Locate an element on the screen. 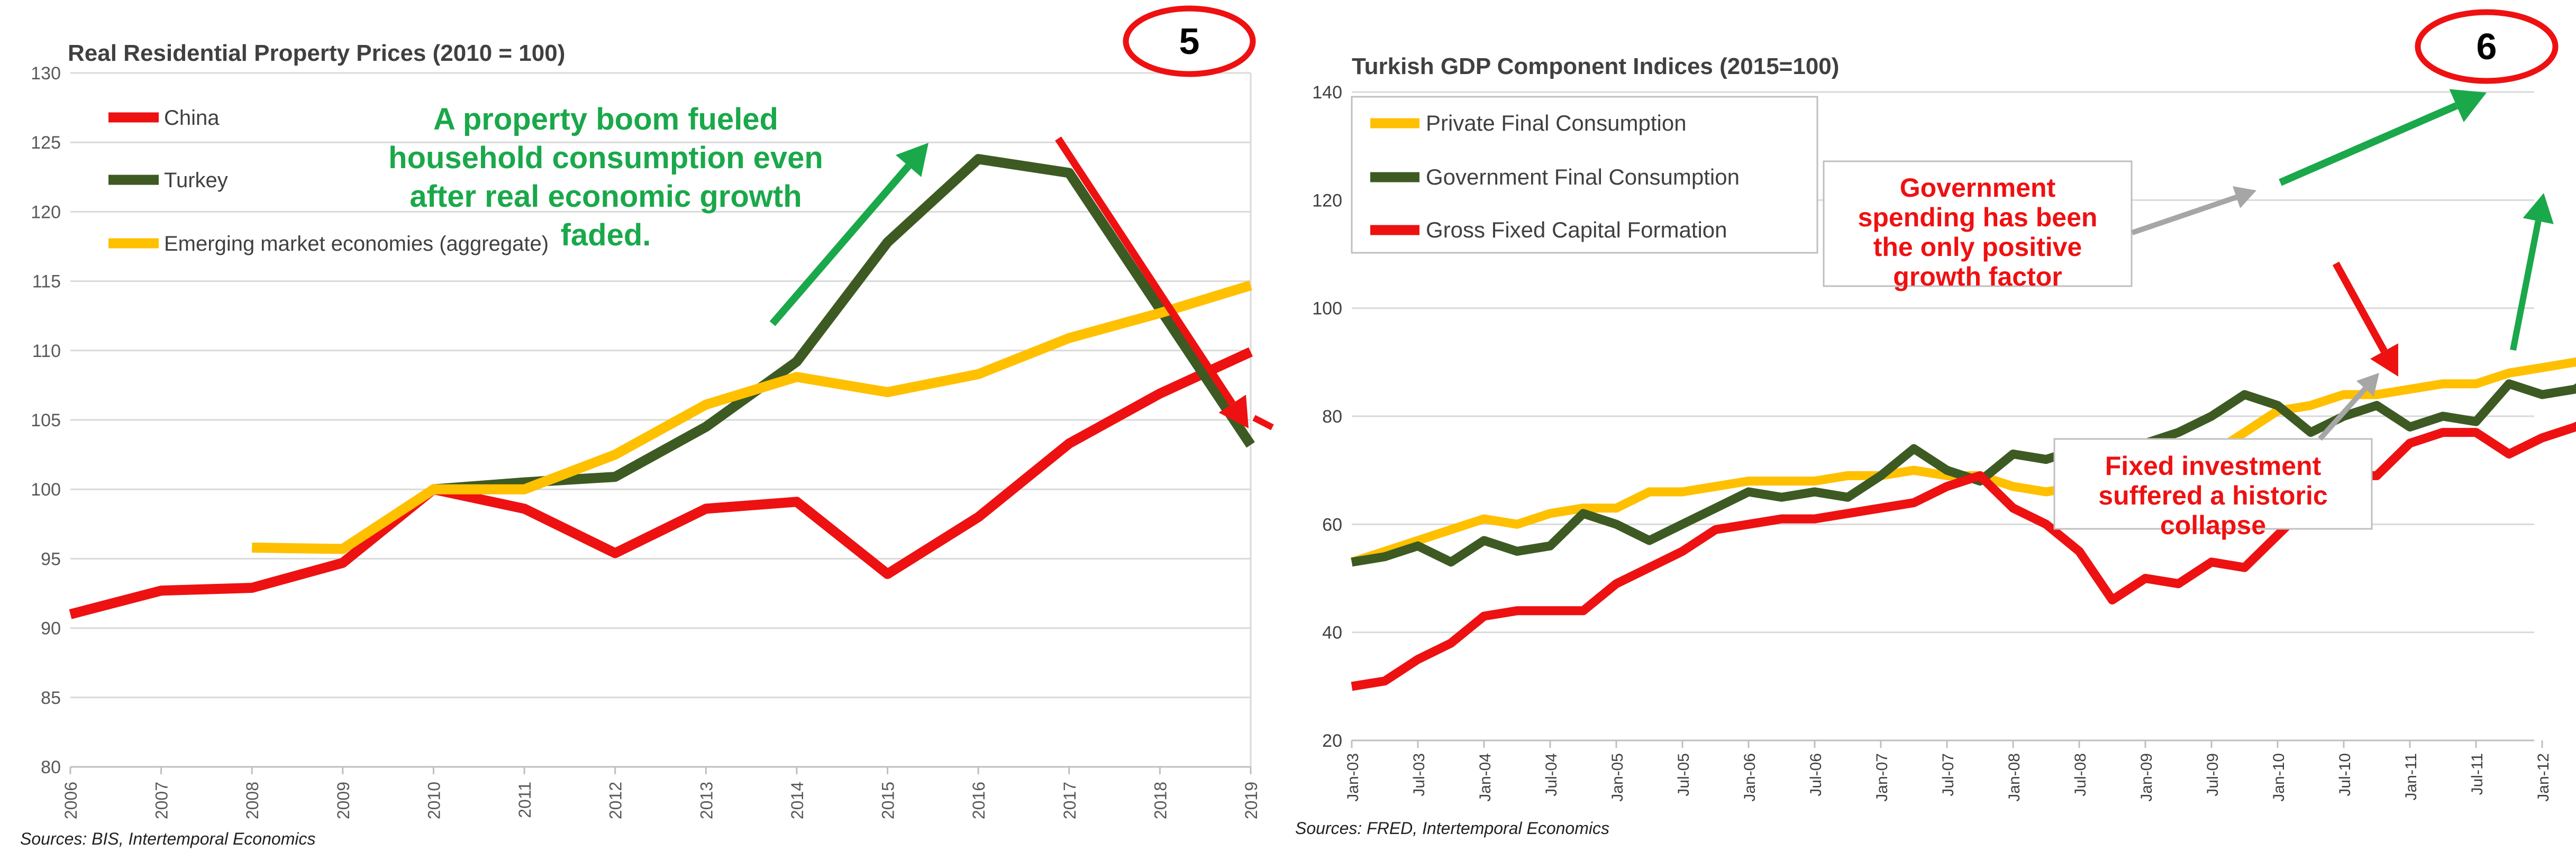 The width and height of the screenshot is (2576, 861). right-x-tick-label: Jul-04 is located at coordinates (1552, 774).